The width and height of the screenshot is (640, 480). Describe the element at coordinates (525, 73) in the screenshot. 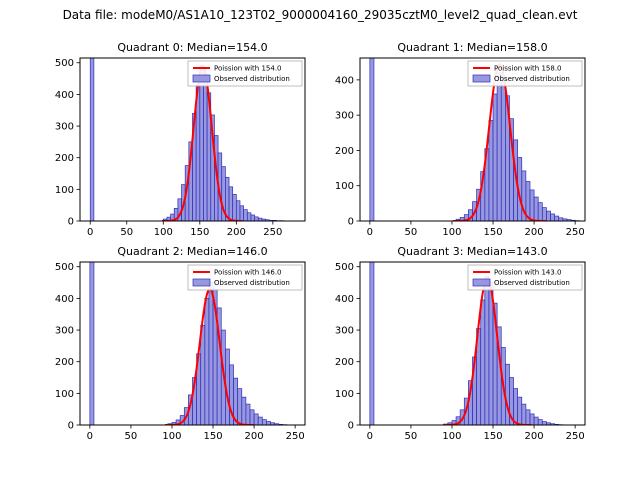

I see `legend: Poission with 158.0 Observed distribution` at that location.